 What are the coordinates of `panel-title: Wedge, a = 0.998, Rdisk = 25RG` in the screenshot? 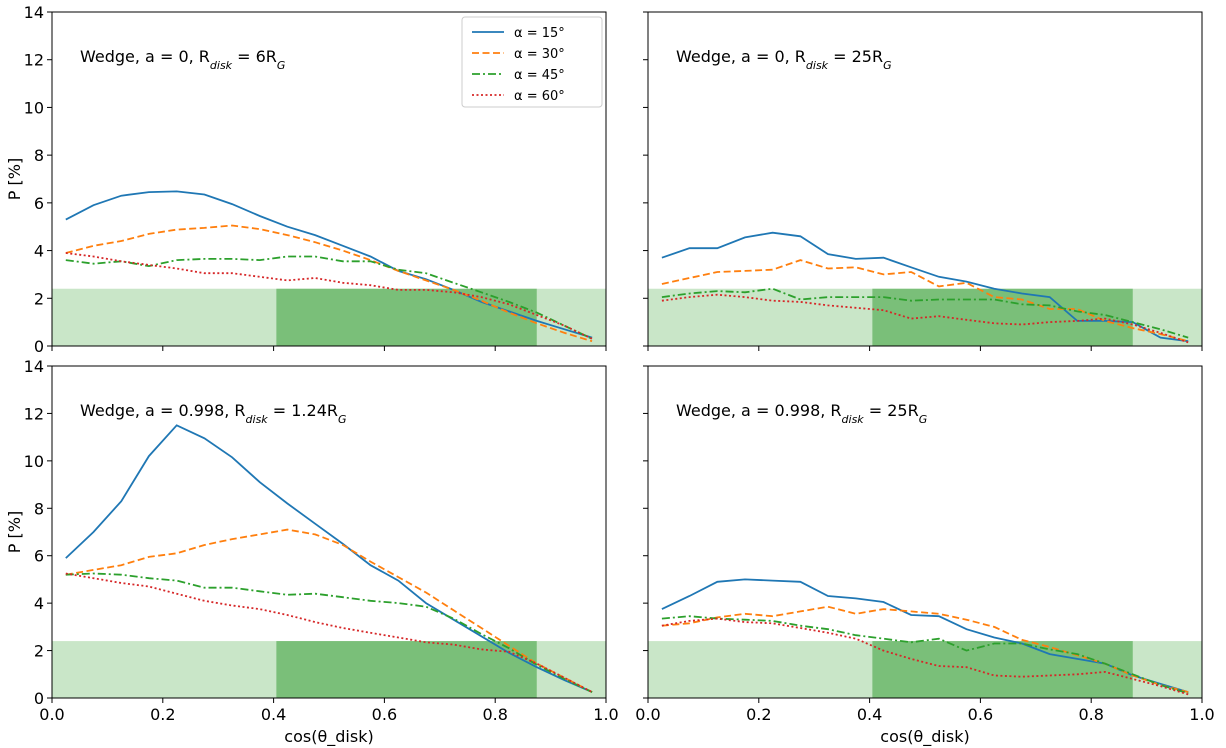 It's located at (801, 413).